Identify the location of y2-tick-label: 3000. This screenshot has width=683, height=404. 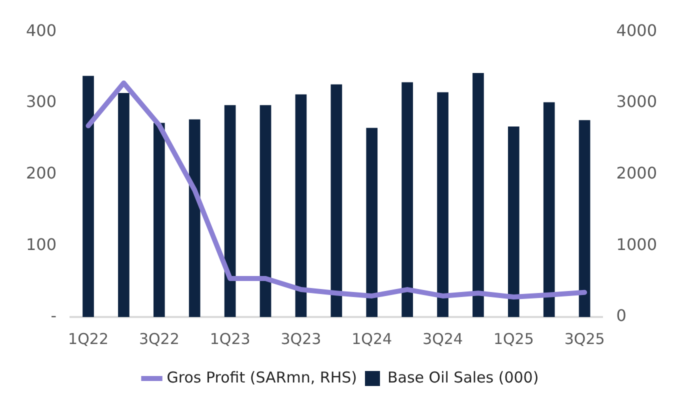
(636, 102).